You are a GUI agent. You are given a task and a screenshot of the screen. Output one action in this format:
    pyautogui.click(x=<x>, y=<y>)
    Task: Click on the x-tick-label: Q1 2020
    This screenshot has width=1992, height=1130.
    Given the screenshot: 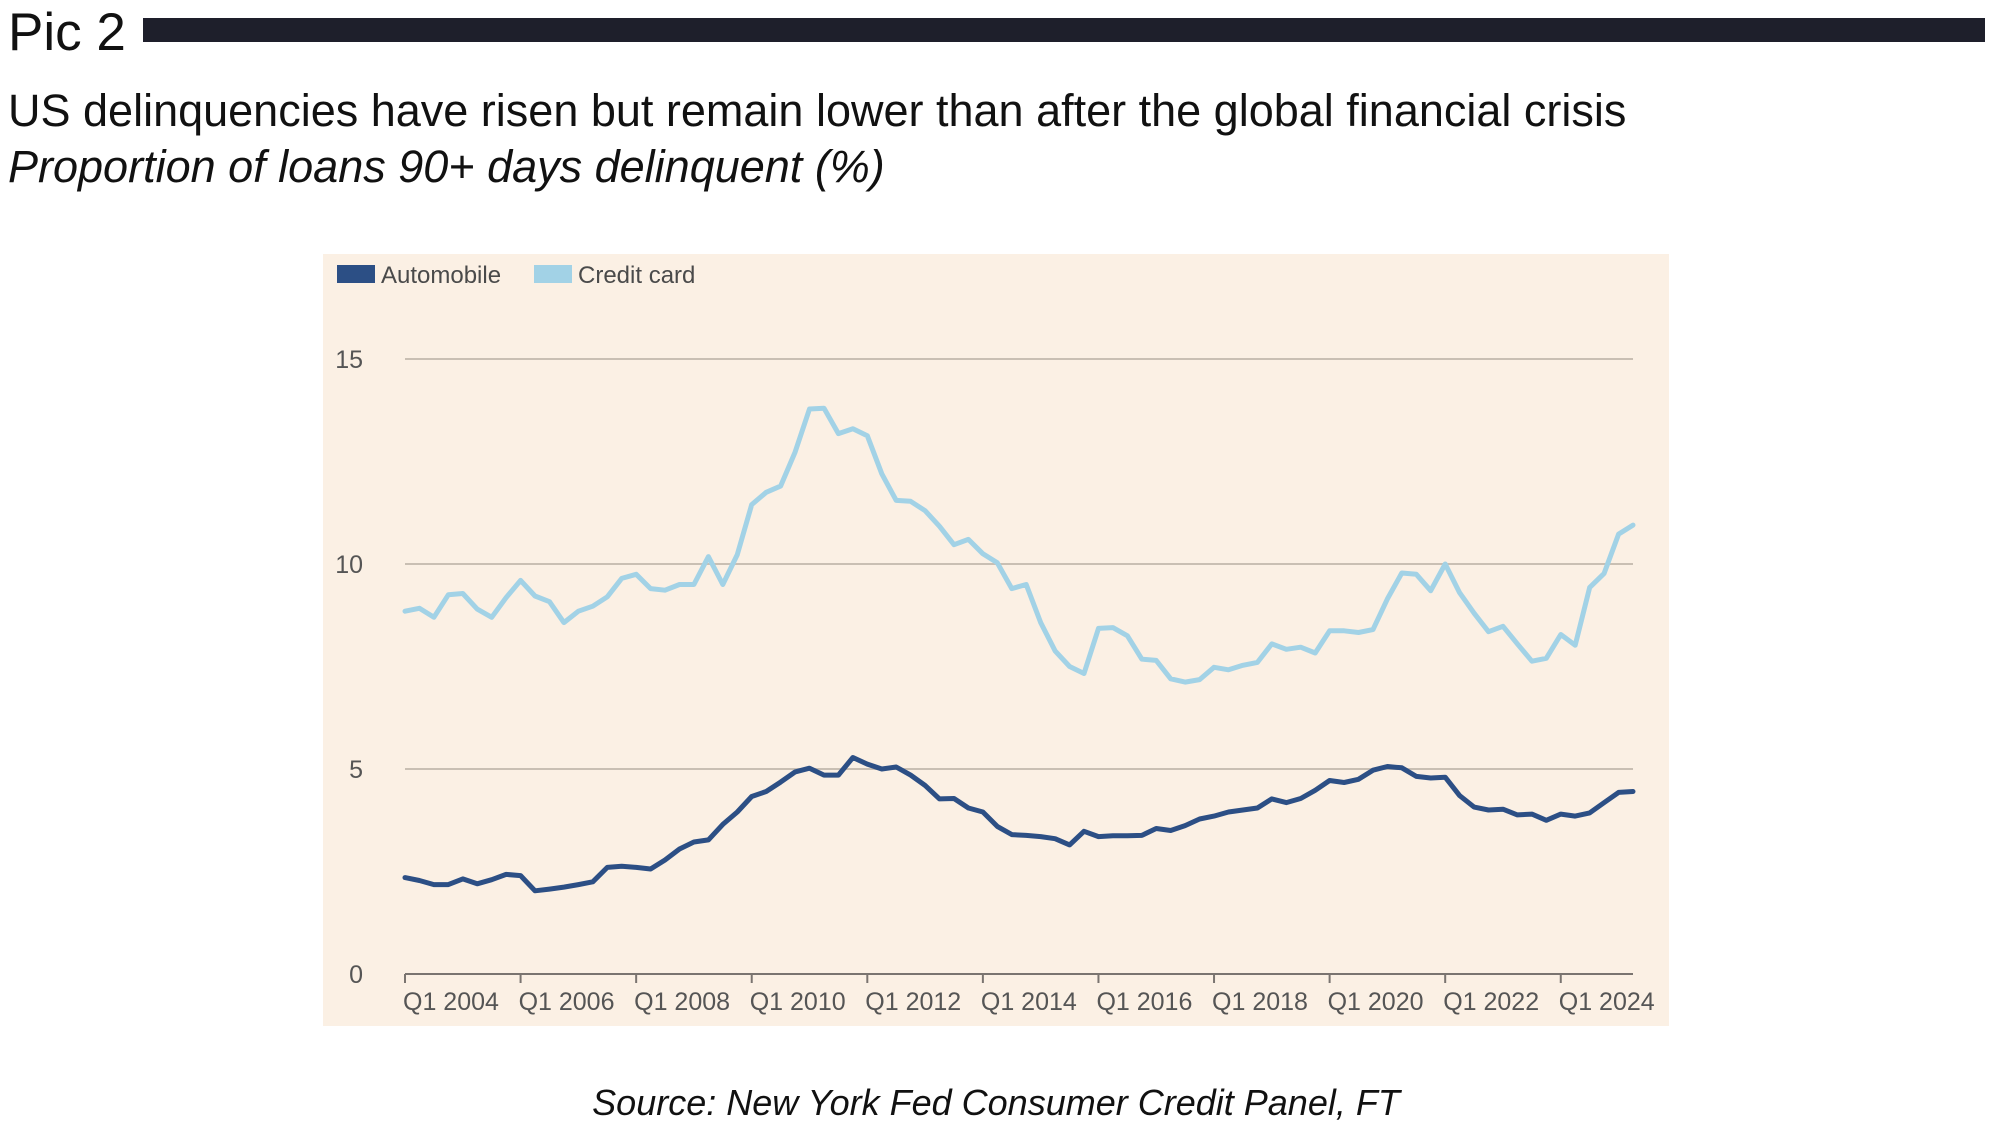 What is the action you would take?
    pyautogui.click(x=1376, y=1002)
    